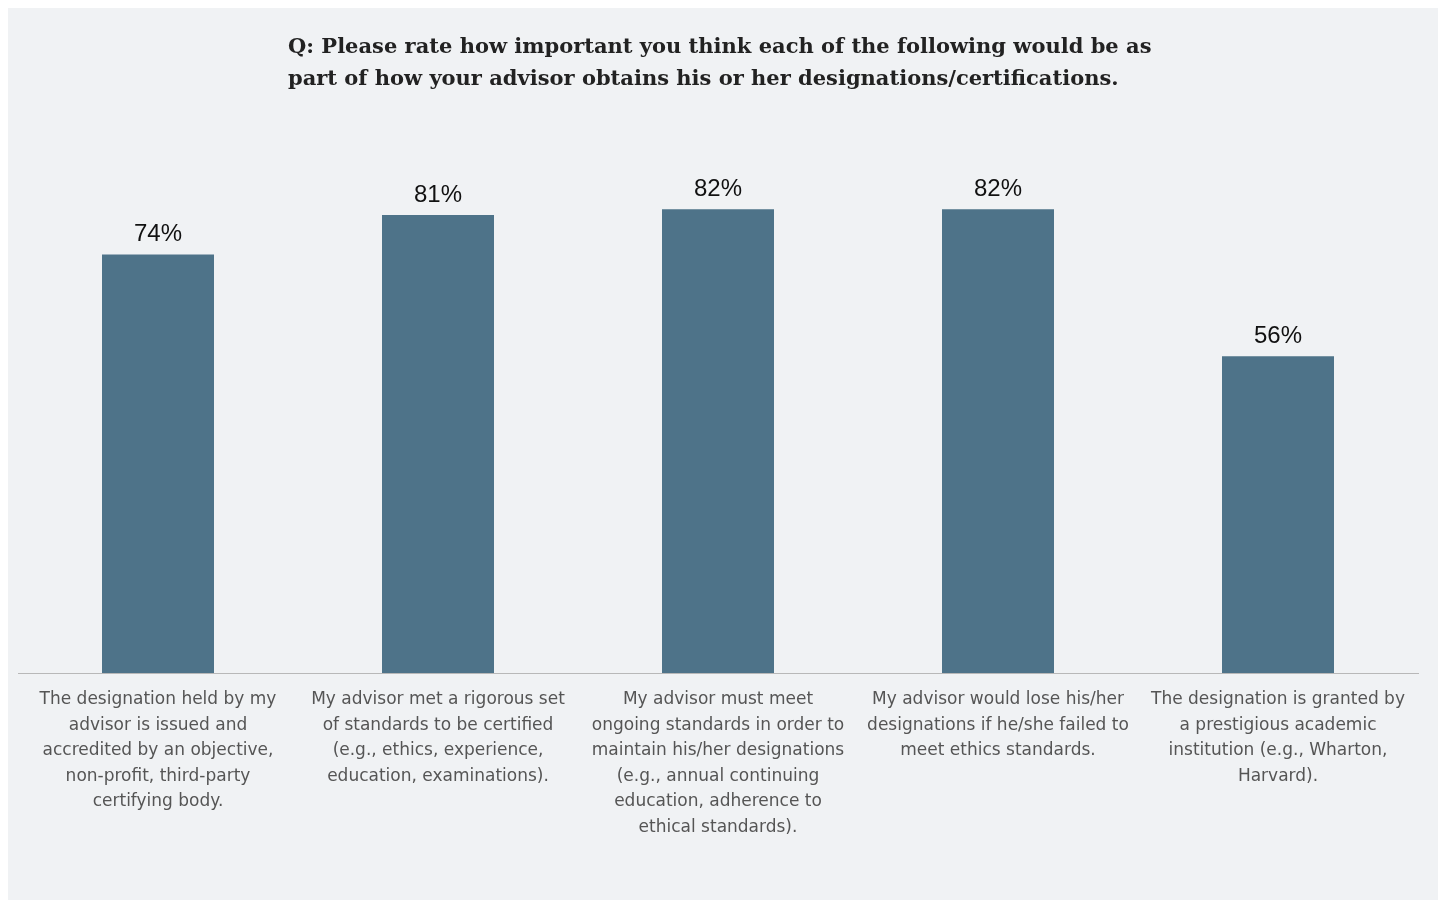 Image resolution: width=1440 pixels, height=901 pixels. Describe the element at coordinates (1278, 334) in the screenshot. I see `data-label: 56%` at that location.